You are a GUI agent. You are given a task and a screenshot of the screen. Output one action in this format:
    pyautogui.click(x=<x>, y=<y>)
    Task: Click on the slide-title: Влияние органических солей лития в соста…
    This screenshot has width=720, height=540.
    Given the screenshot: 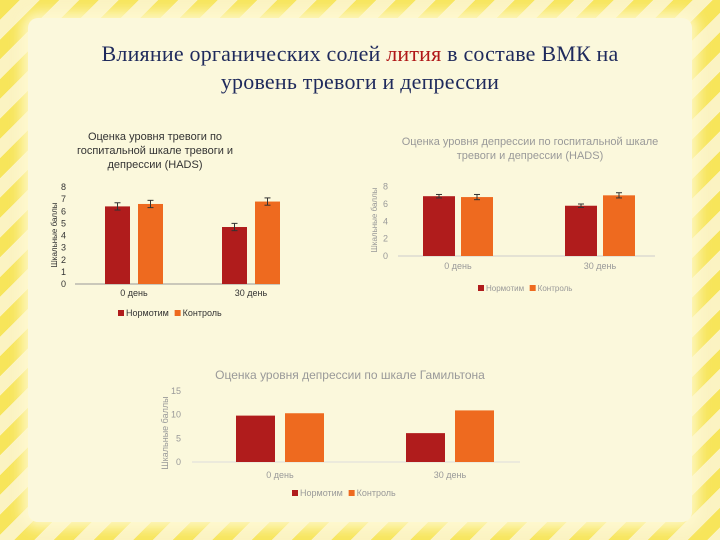 What is the action you would take?
    pyautogui.click(x=360, y=68)
    